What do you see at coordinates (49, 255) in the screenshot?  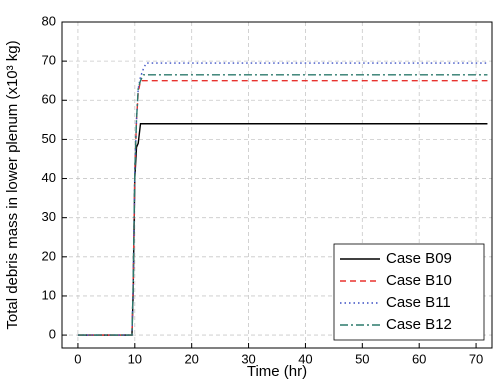 I see `y-tick-label: 20` at bounding box center [49, 255].